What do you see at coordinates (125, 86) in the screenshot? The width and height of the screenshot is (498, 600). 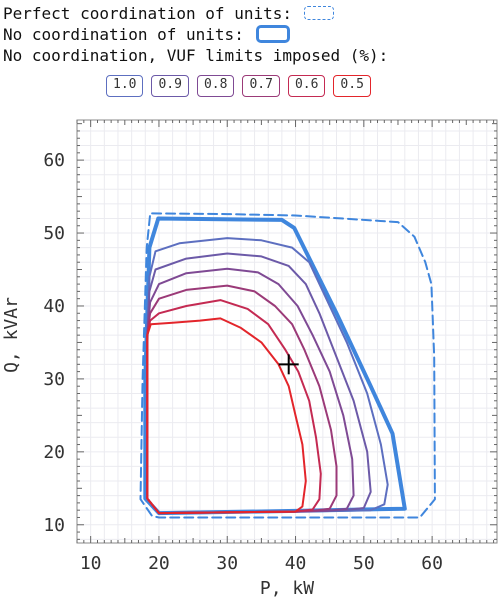 I see `legend-vuf-item: 1.0` at bounding box center [125, 86].